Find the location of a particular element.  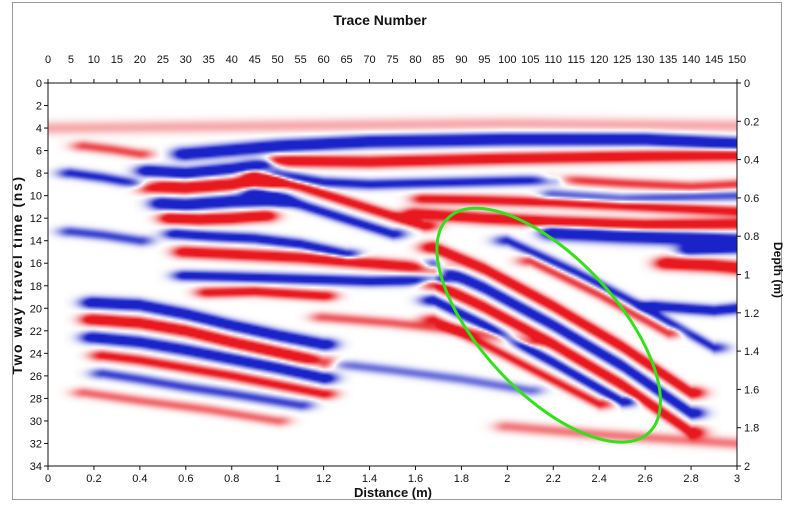

top-tick-label: 40 is located at coordinates (232, 60).